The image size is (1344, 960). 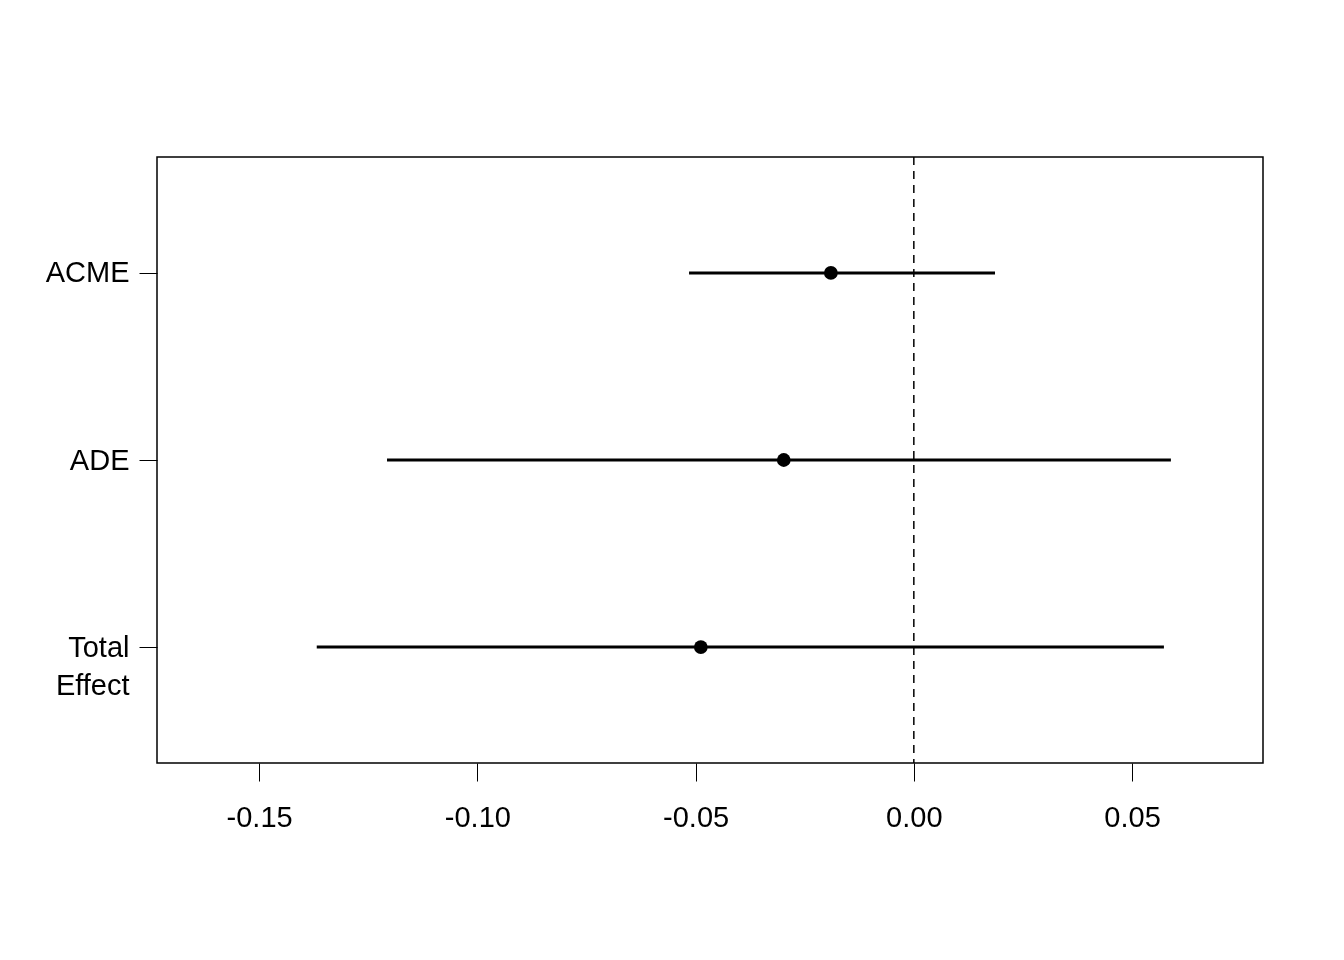 What do you see at coordinates (87, 272) in the screenshot?
I see `y-tick-label: ACME` at bounding box center [87, 272].